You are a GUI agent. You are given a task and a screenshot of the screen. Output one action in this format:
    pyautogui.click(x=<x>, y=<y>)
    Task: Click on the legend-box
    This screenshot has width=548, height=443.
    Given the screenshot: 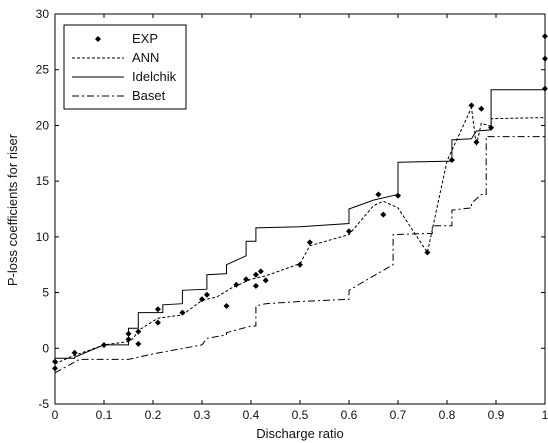 What is the action you would take?
    pyautogui.click(x=125, y=67)
    